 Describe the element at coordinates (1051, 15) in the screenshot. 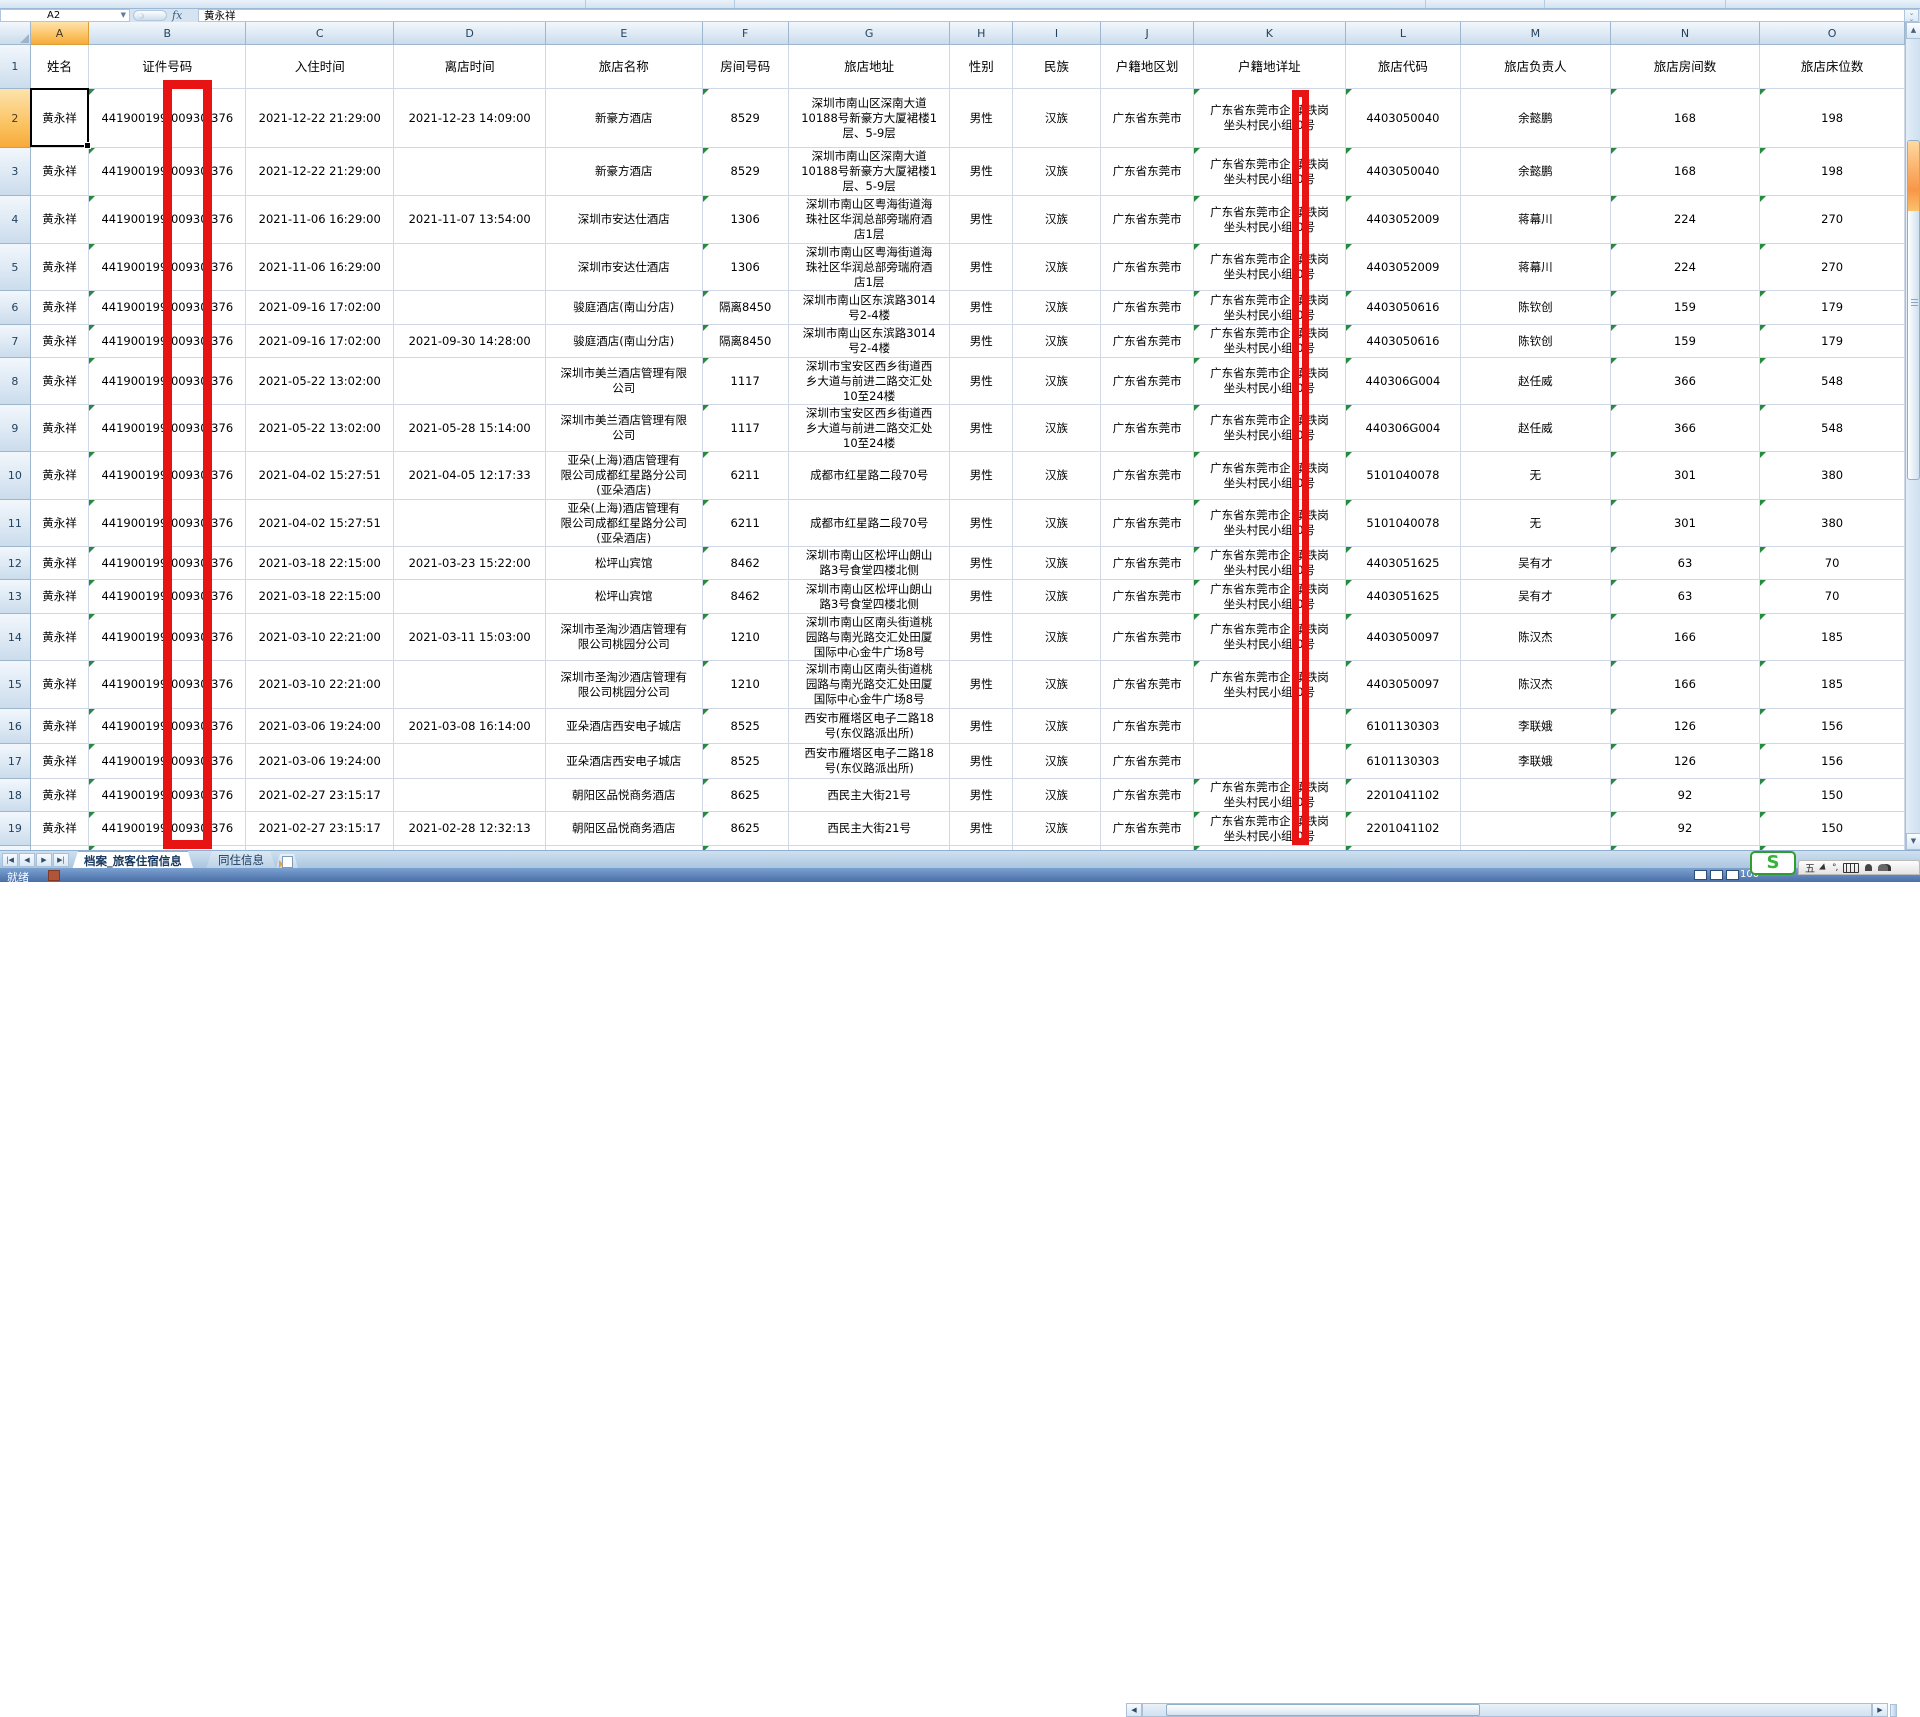

I see `formula-input: 黄永祥` at that location.